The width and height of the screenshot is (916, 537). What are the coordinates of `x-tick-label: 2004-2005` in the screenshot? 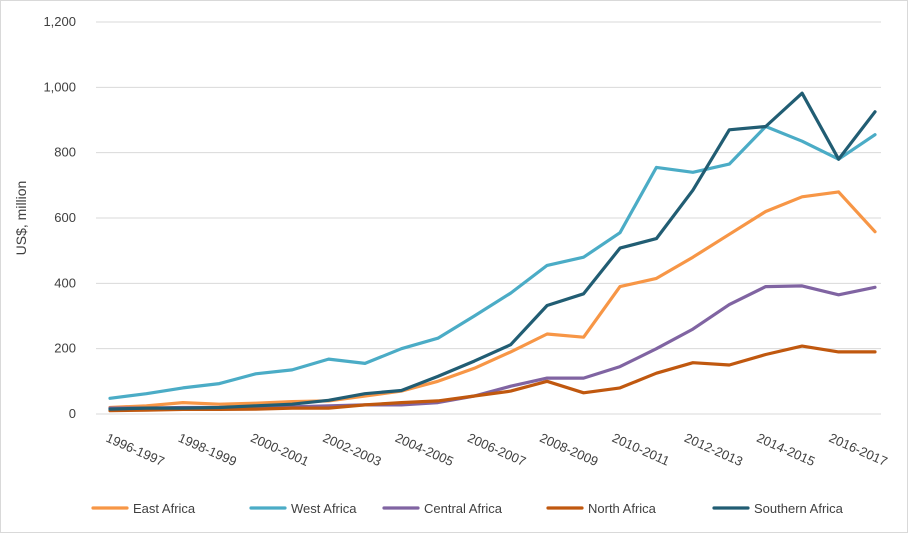 It's located at (424, 449).